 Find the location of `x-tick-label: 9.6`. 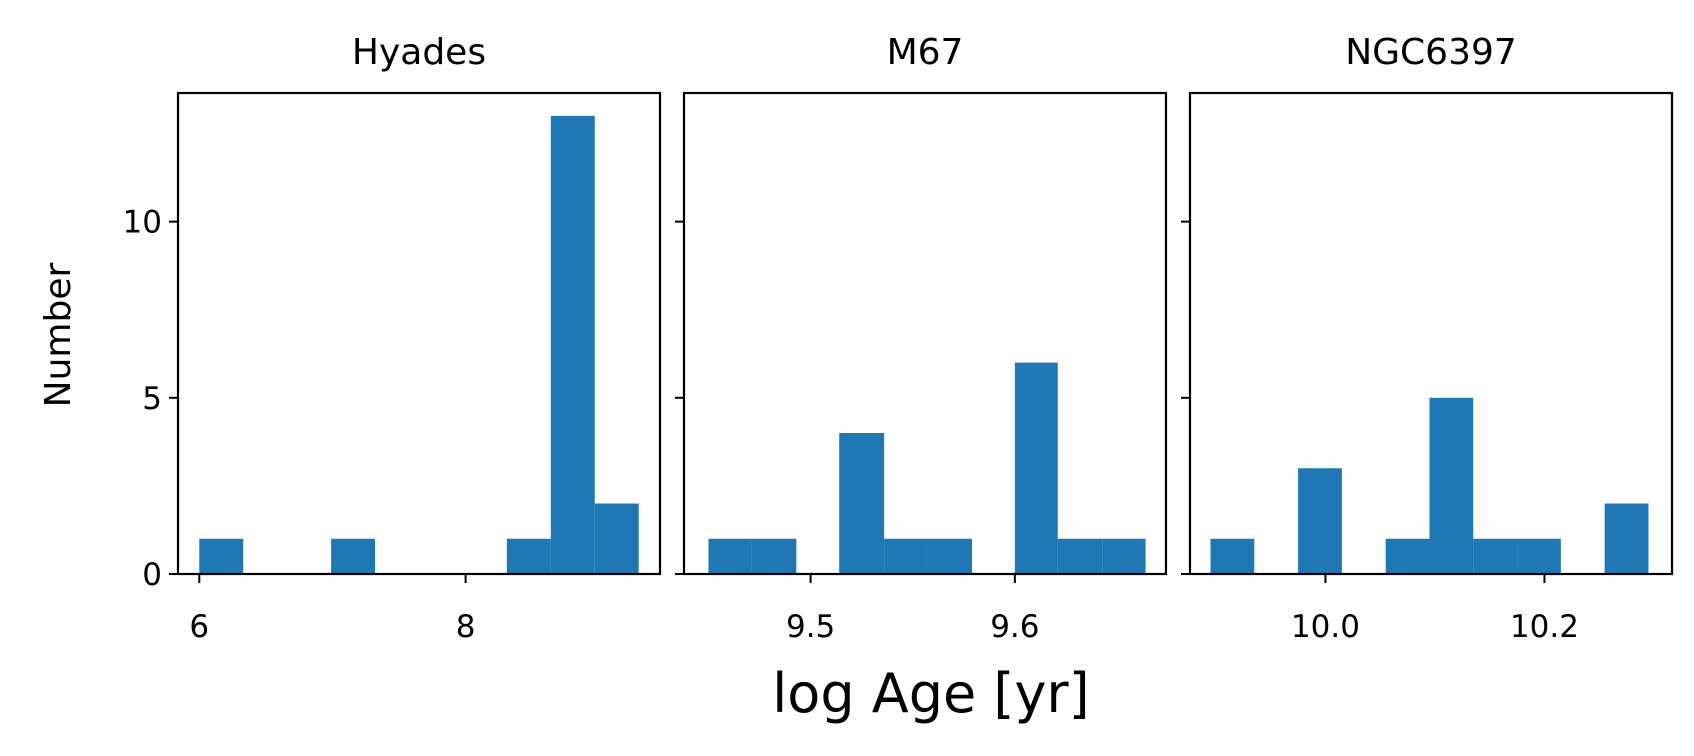

x-tick-label: 9.6 is located at coordinates (1014, 627).